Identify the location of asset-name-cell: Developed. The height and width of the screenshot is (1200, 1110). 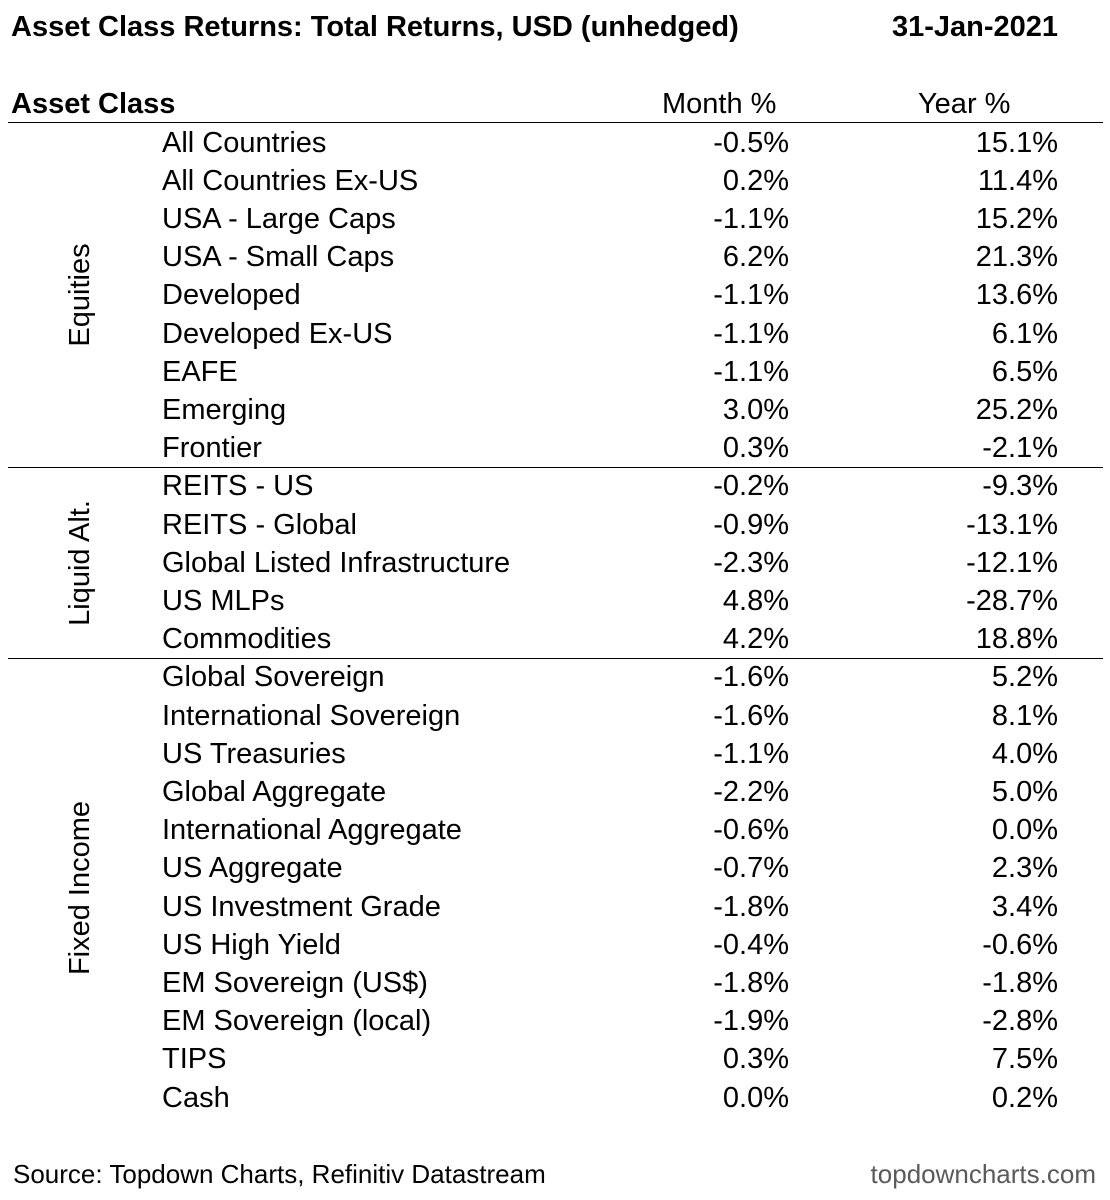
(231, 295).